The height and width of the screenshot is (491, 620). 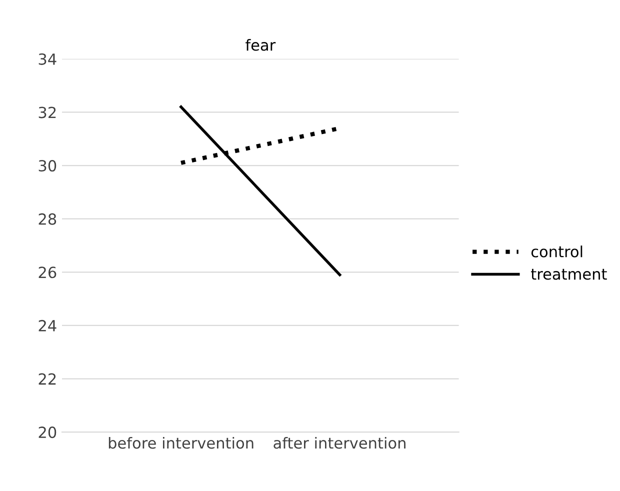 What do you see at coordinates (47, 166) in the screenshot?
I see `y-tick-label: 30` at bounding box center [47, 166].